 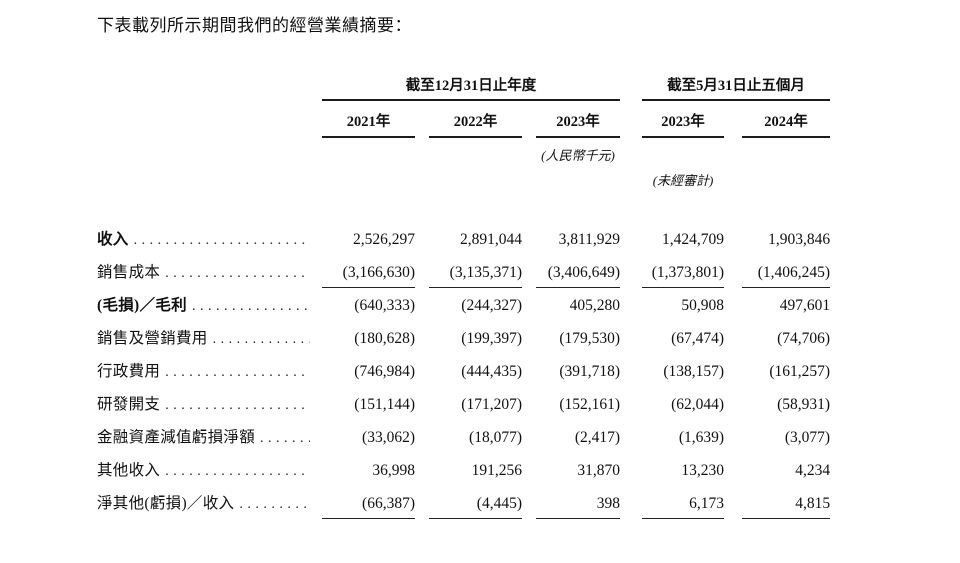 What do you see at coordinates (597, 437) in the screenshot?
I see `value-cell: (2,417)` at bounding box center [597, 437].